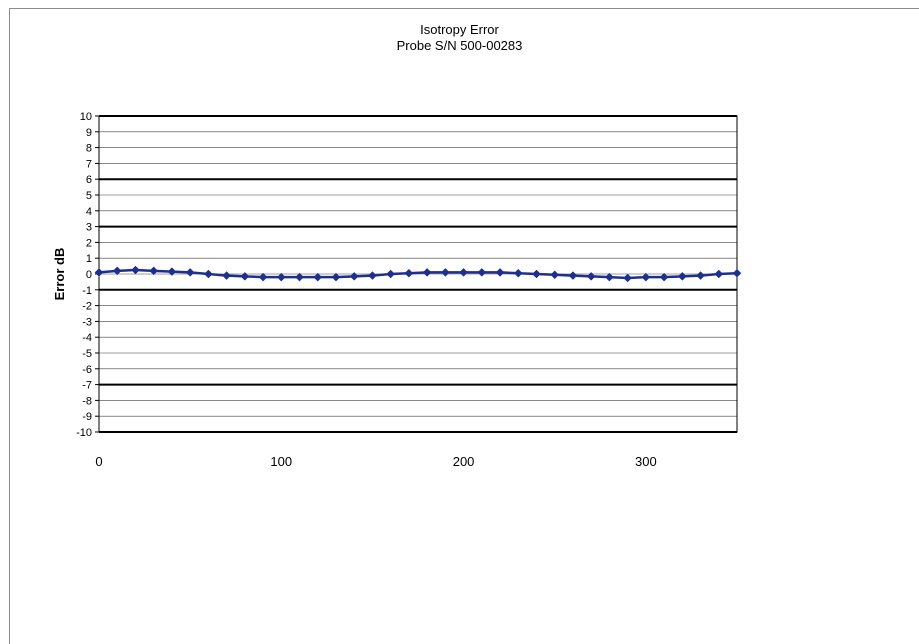 The height and width of the screenshot is (644, 919). What do you see at coordinates (375, 461) in the screenshot?
I see `x-tick-labels: 0 100 200 300` at bounding box center [375, 461].